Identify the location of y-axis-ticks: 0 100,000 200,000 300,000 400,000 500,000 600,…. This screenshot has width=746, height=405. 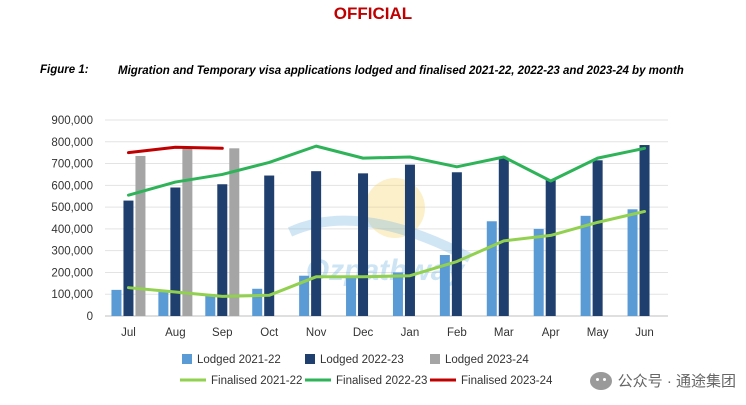
(72, 219).